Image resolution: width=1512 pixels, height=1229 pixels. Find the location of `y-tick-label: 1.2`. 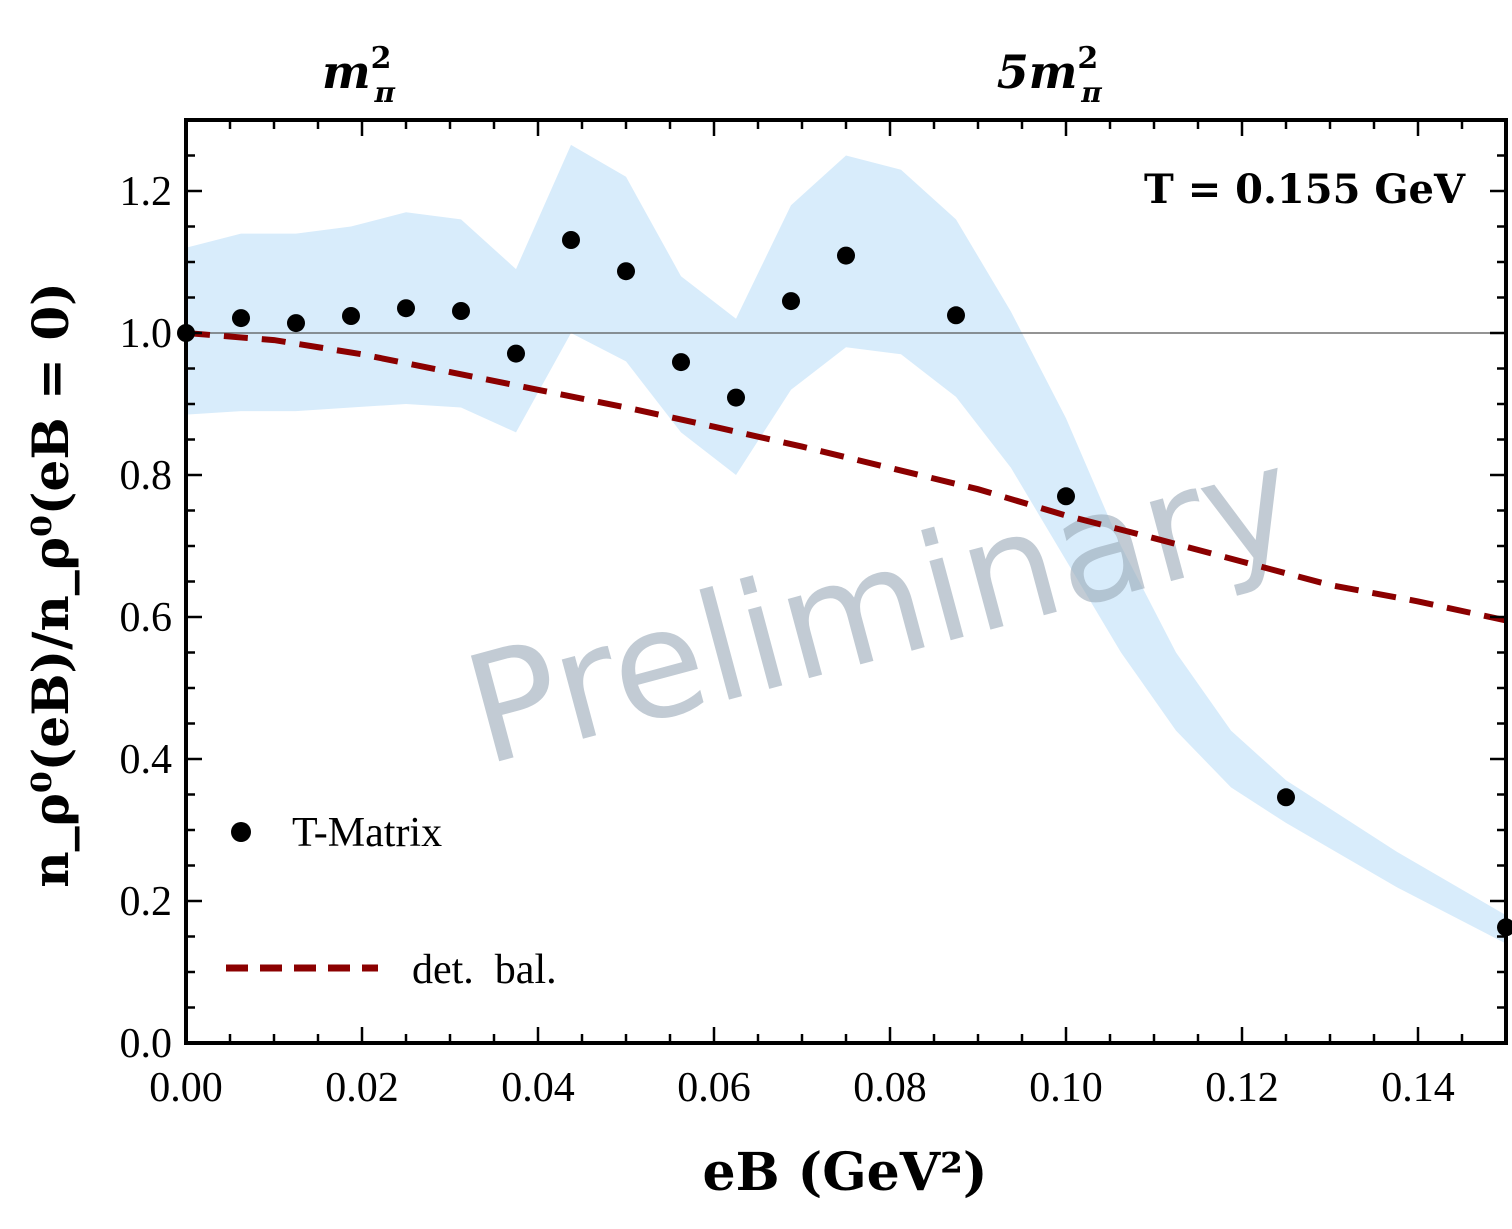

y-tick-label: 1.2 is located at coordinates (146, 192).